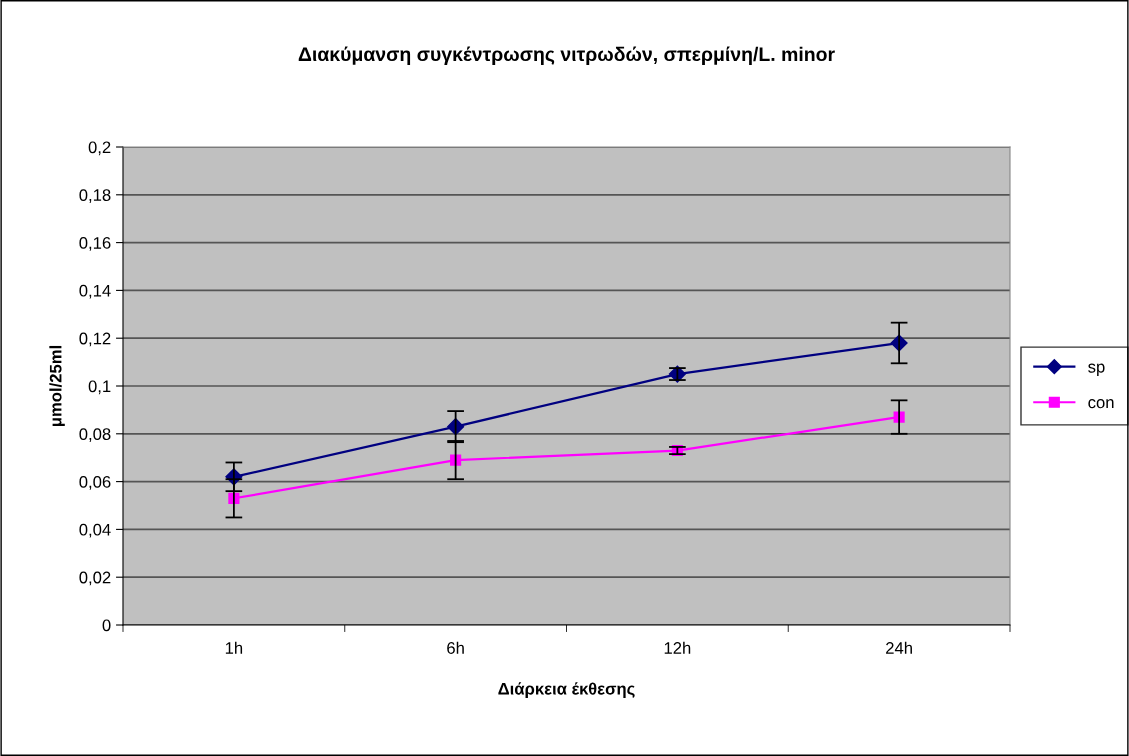 Image resolution: width=1129 pixels, height=756 pixels. Describe the element at coordinates (566, 55) in the screenshot. I see `chart-title: Διακύμανση συγκέντρωσης νιτρωδών, σπερμίνη/L. minor` at that location.